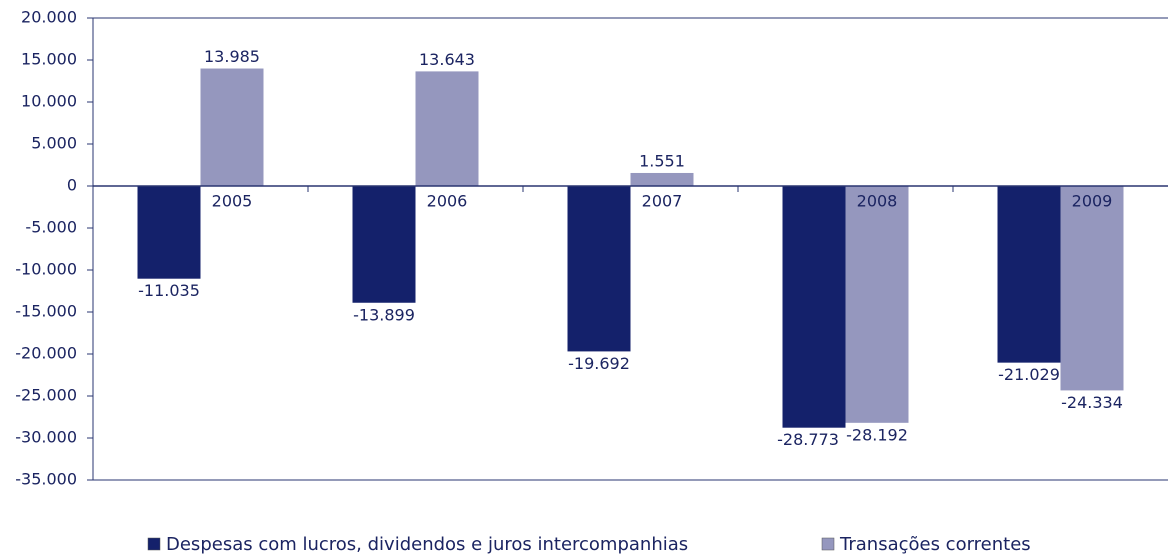 The height and width of the screenshot is (557, 1172). Describe the element at coordinates (46, 437) in the screenshot. I see `y-tick-label: -30.000` at that location.